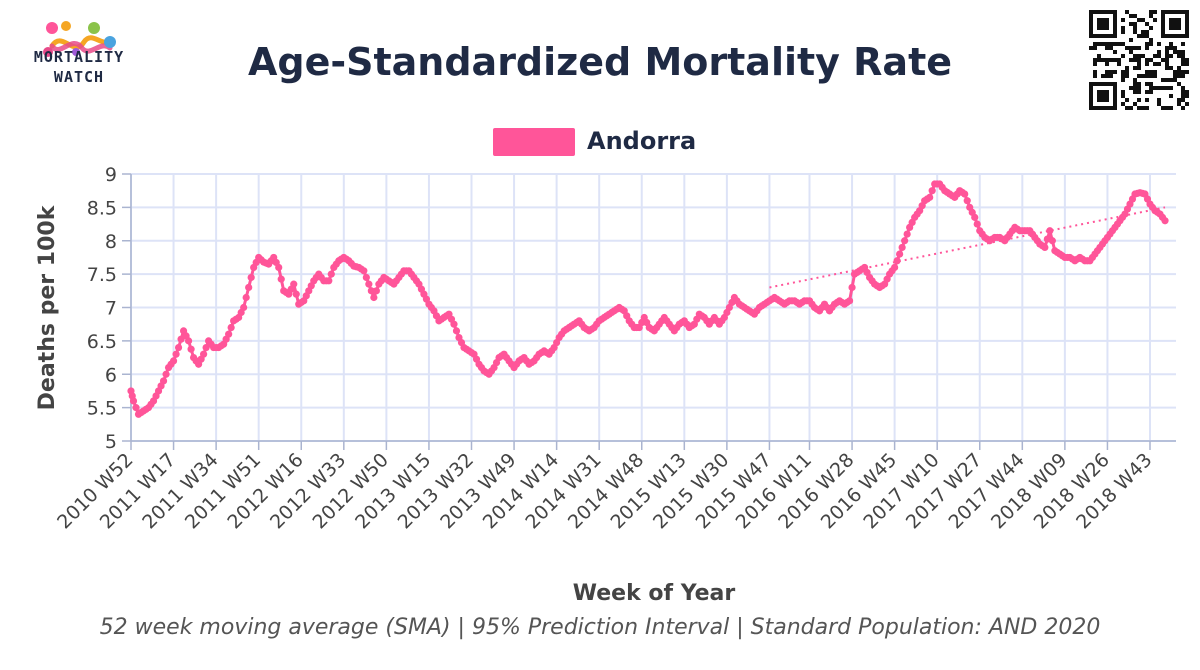 This screenshot has width=1200, height=670. What do you see at coordinates (111, 375) in the screenshot?
I see `y-tick-label: 6` at bounding box center [111, 375].